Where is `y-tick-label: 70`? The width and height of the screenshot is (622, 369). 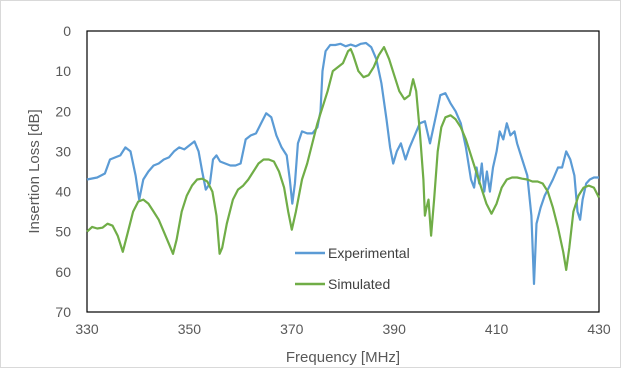 y-tick-label: 70 is located at coordinates (63, 312).